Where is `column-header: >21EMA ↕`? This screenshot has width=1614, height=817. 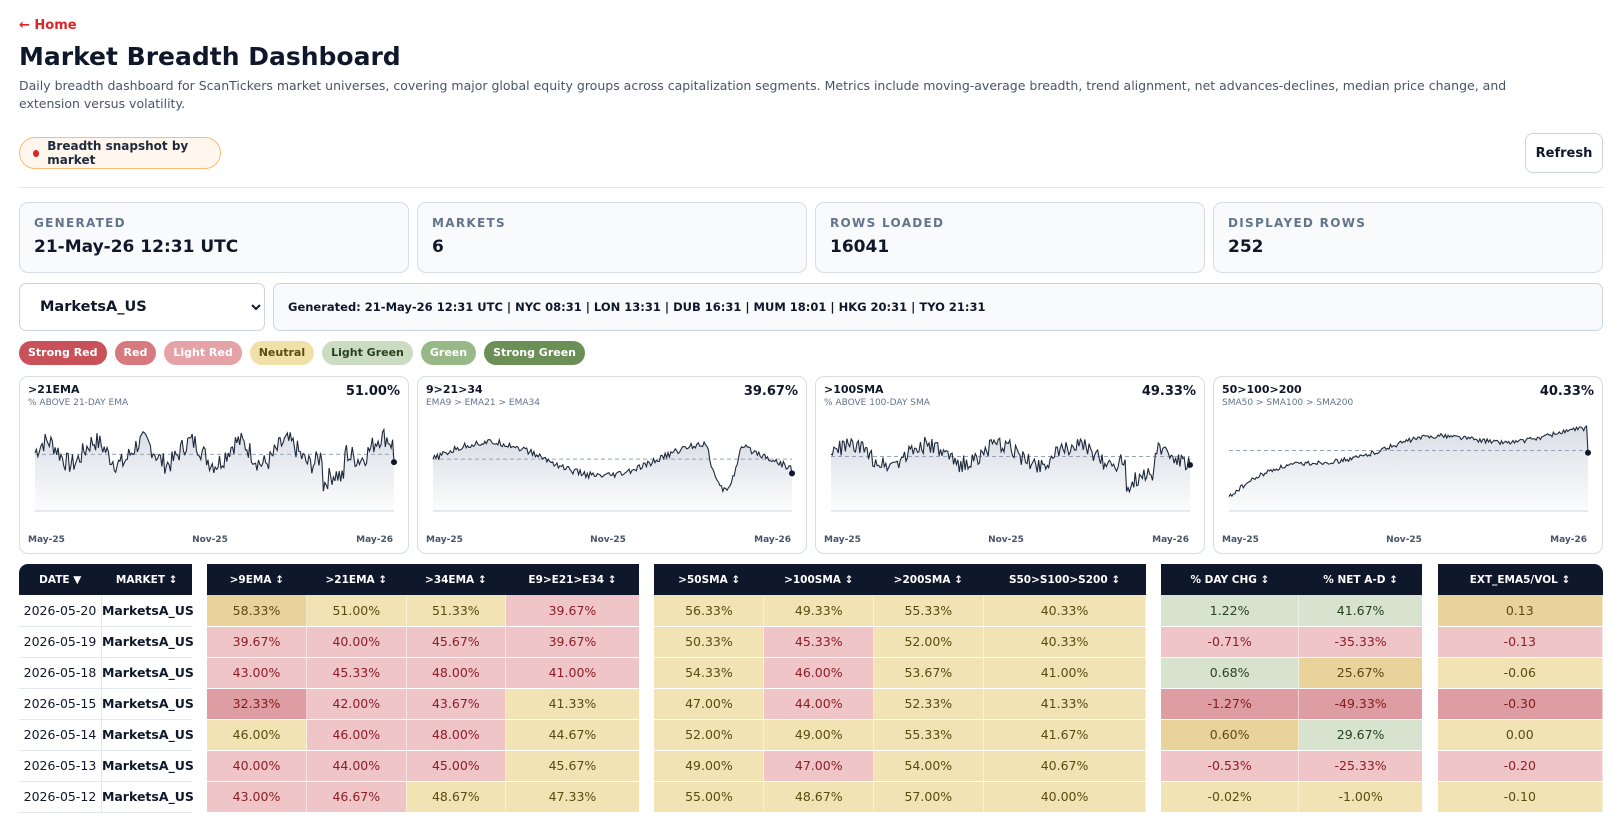 column-header: >21EMA ↕ is located at coordinates (356, 579).